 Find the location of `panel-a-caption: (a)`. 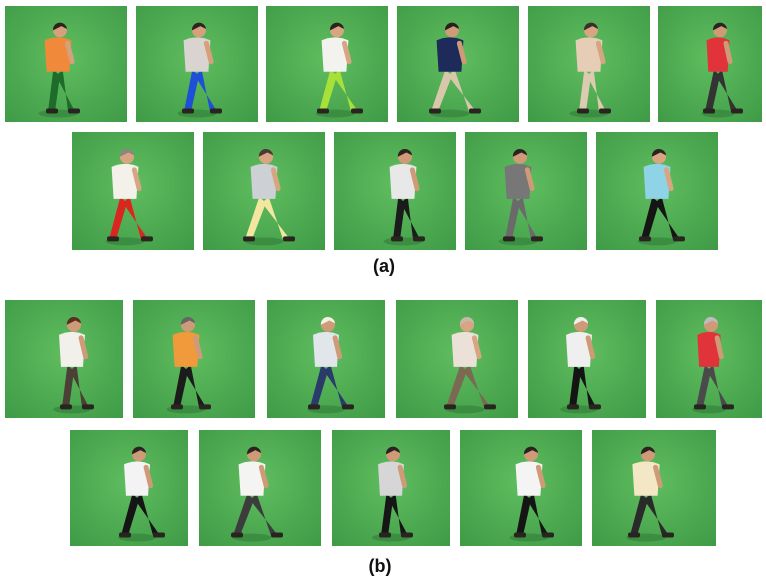

panel-a-caption: (a) is located at coordinates (384, 266).